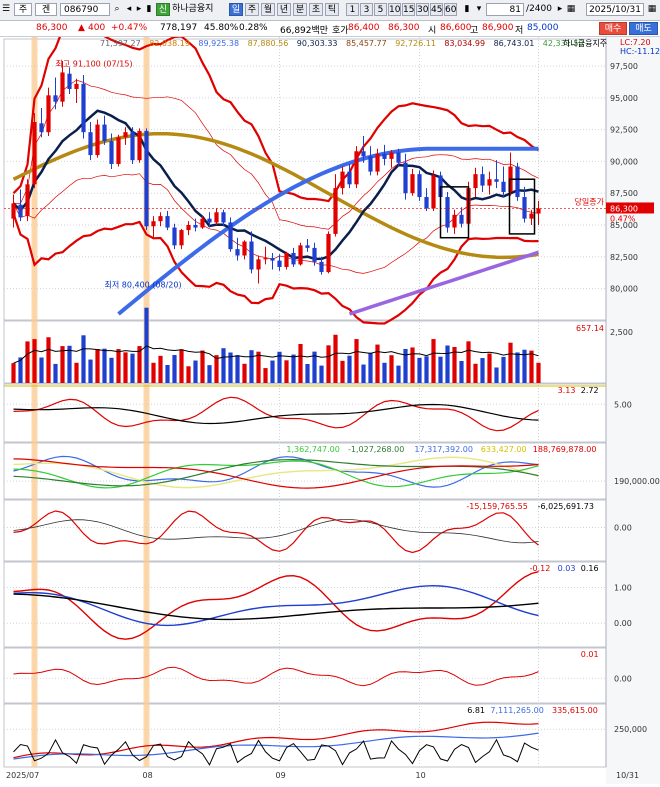  Describe the element at coordinates (630, 729) in the screenshot. I see `ind6-y-tick: 250,000` at that location.